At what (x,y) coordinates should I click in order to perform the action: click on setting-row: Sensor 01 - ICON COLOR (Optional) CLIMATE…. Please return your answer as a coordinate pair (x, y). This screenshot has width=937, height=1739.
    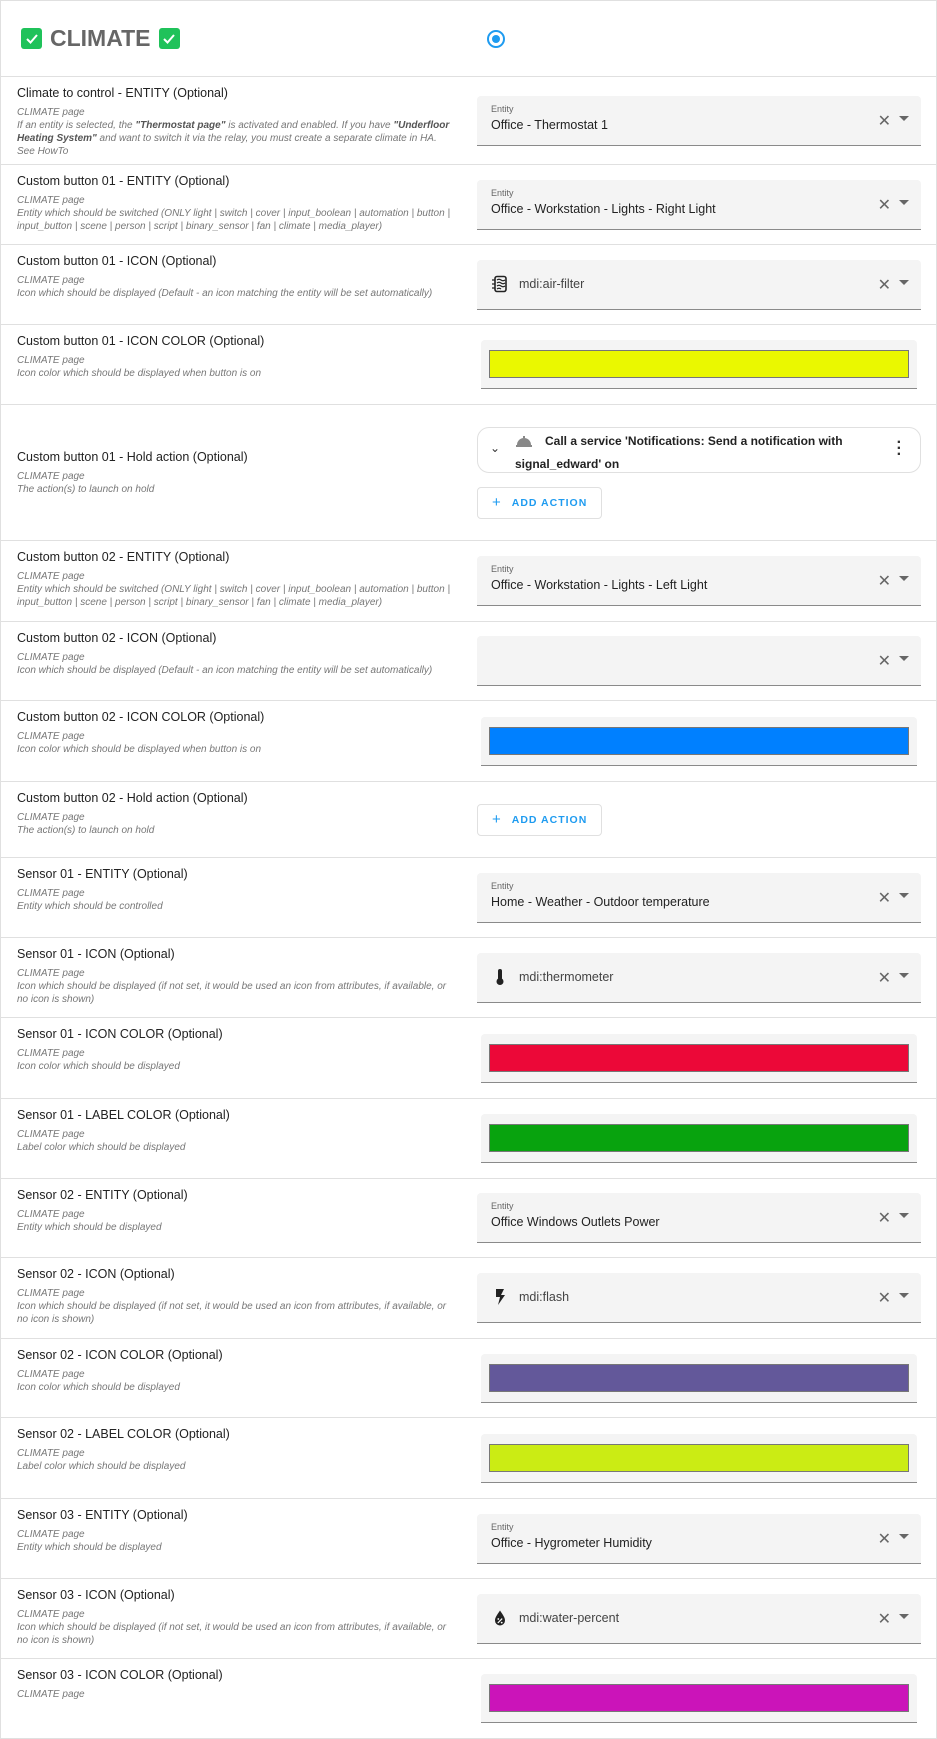
    Looking at the image, I should click on (468, 1058).